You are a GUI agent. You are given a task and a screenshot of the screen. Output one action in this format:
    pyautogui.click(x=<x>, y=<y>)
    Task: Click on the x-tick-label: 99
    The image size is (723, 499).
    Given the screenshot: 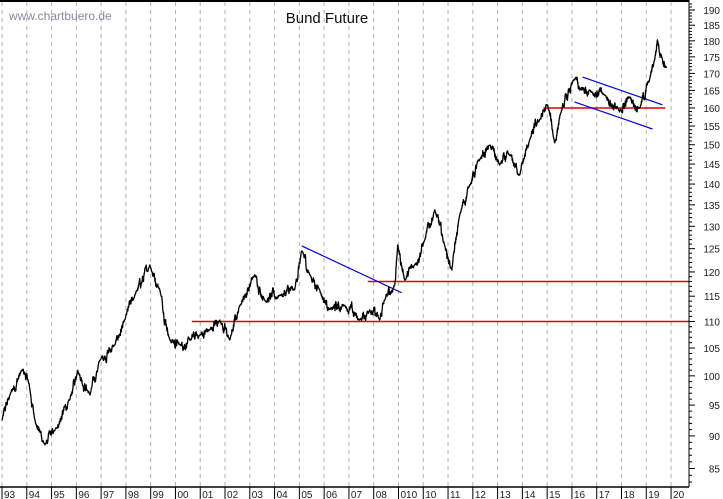 What is the action you would take?
    pyautogui.click(x=159, y=494)
    